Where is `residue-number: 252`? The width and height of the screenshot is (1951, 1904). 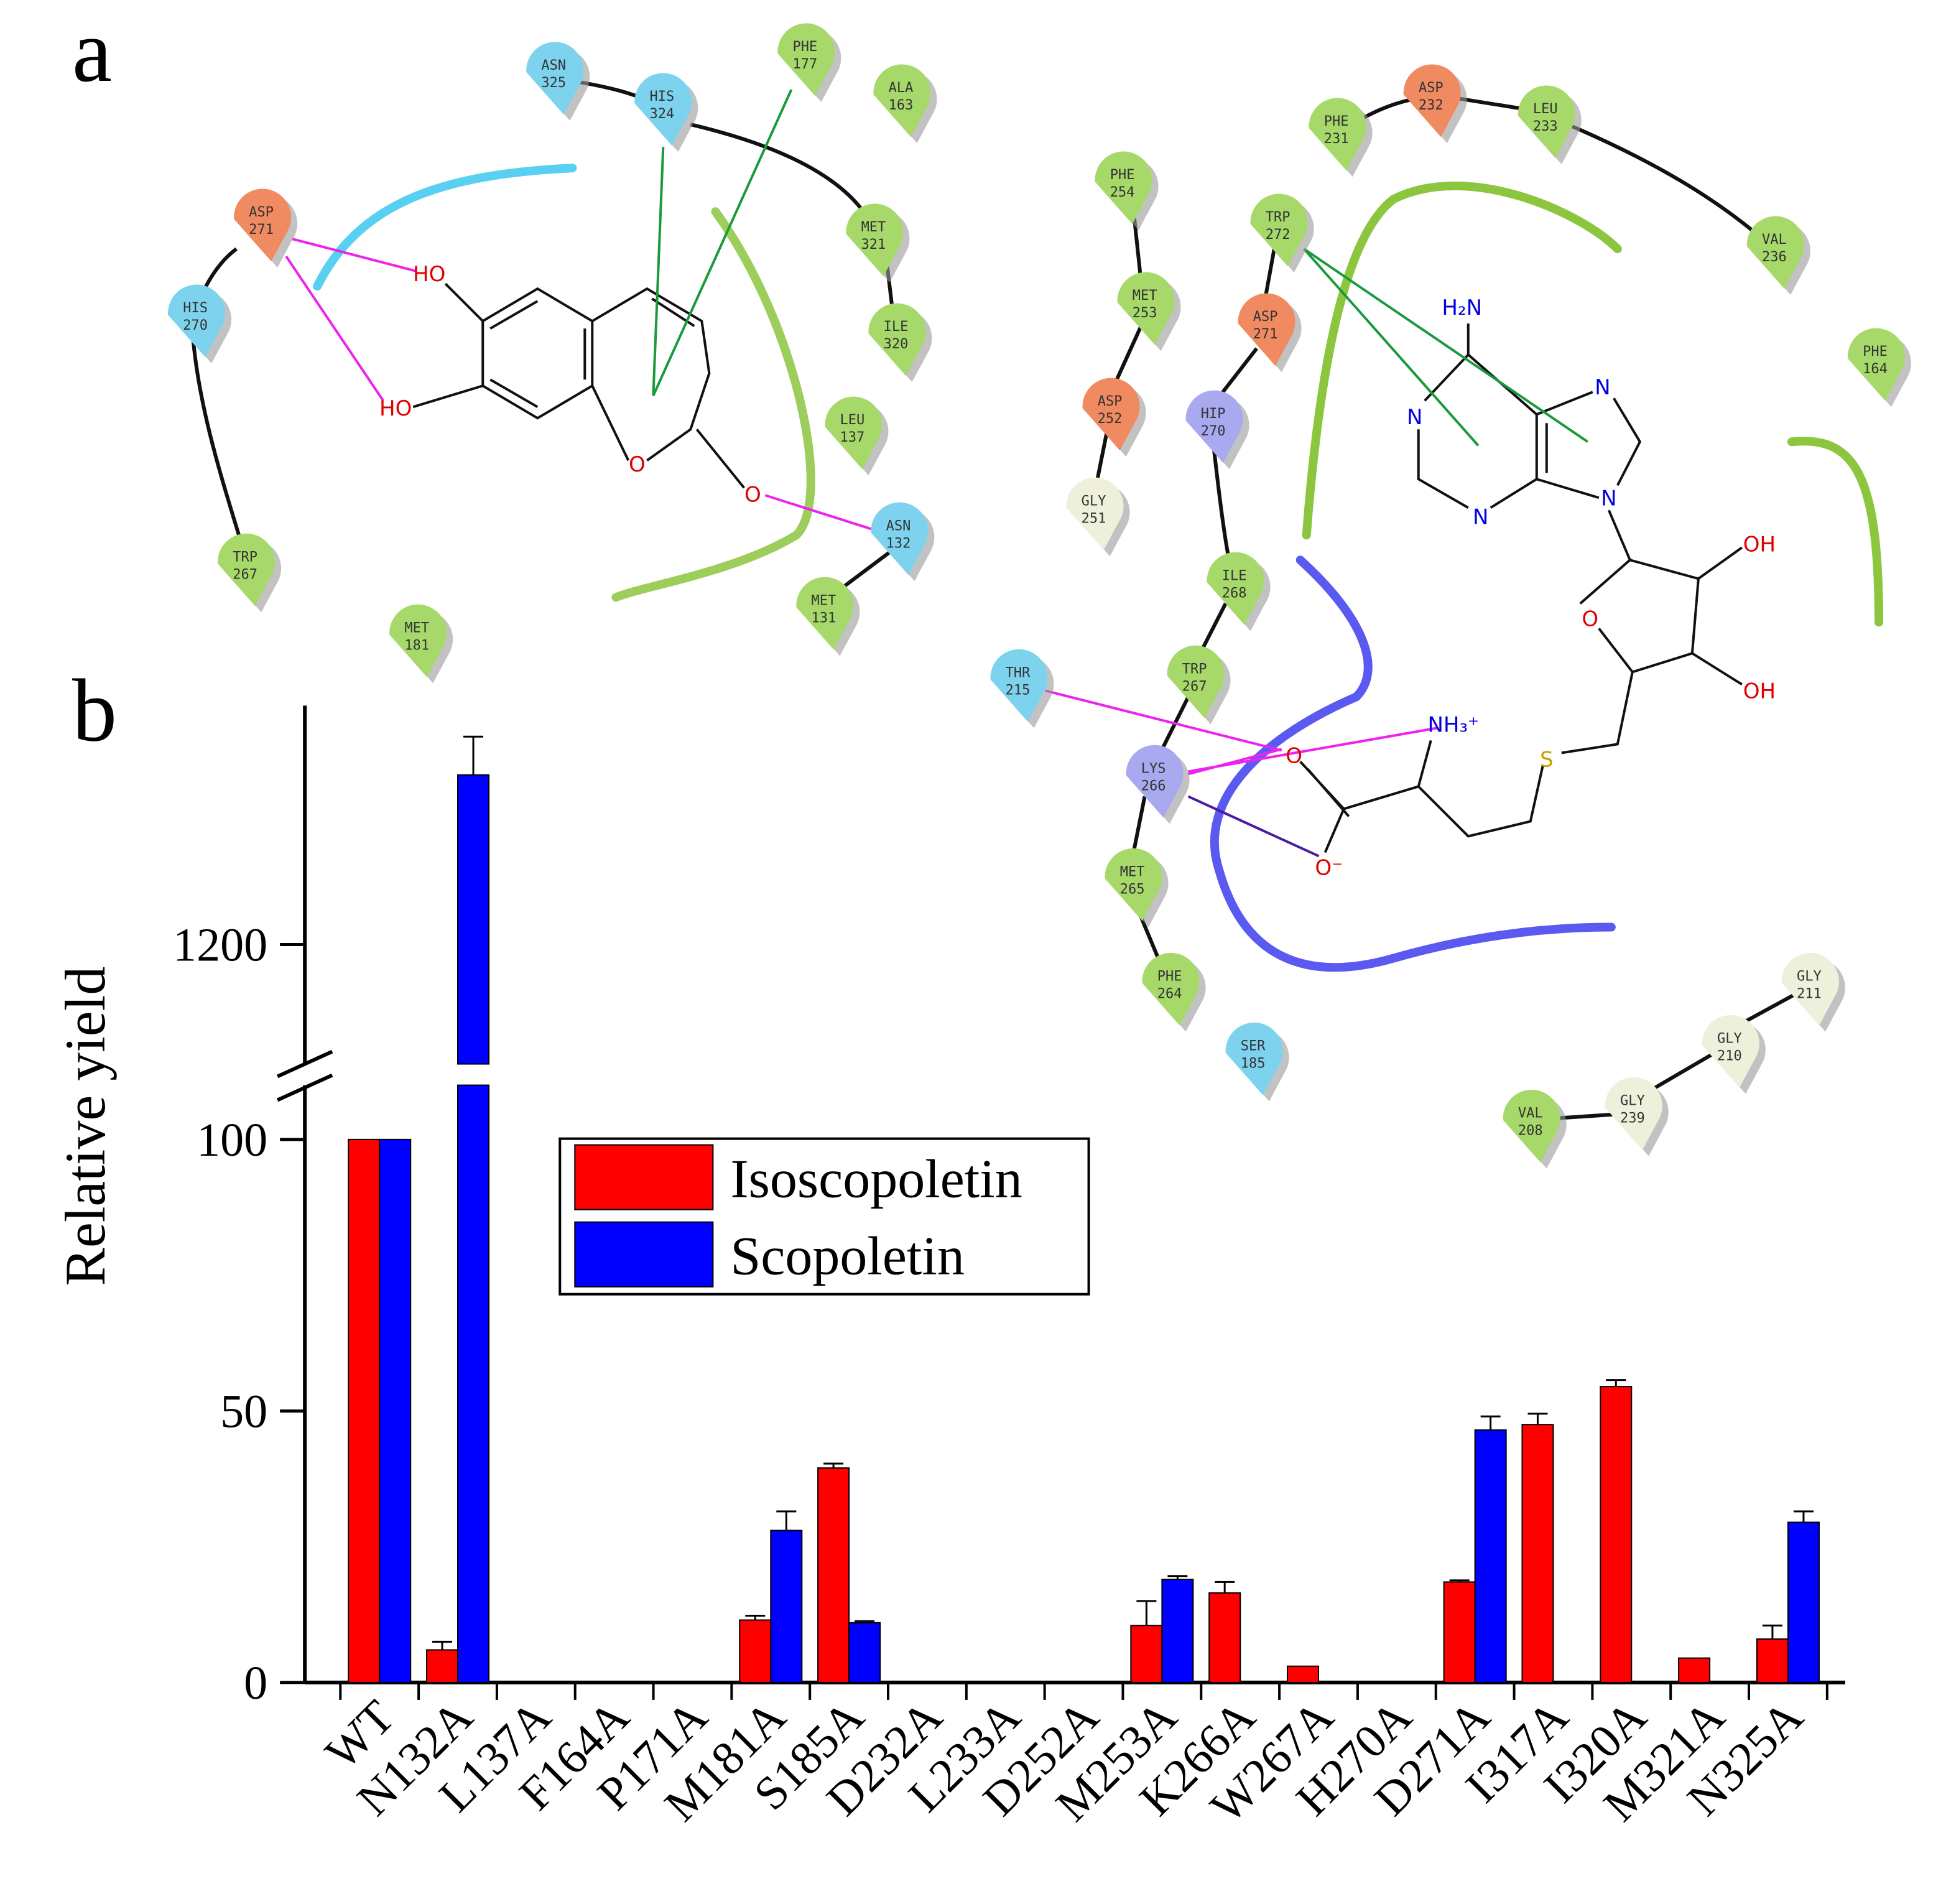
residue-number: 252 is located at coordinates (1110, 419).